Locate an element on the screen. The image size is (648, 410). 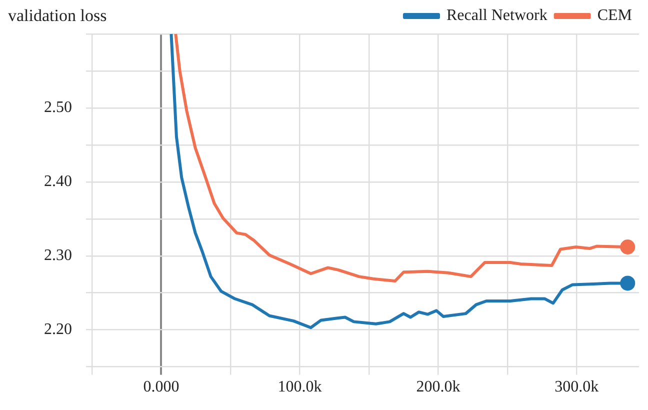
x-tick-label: 300.0k is located at coordinates (576, 387).